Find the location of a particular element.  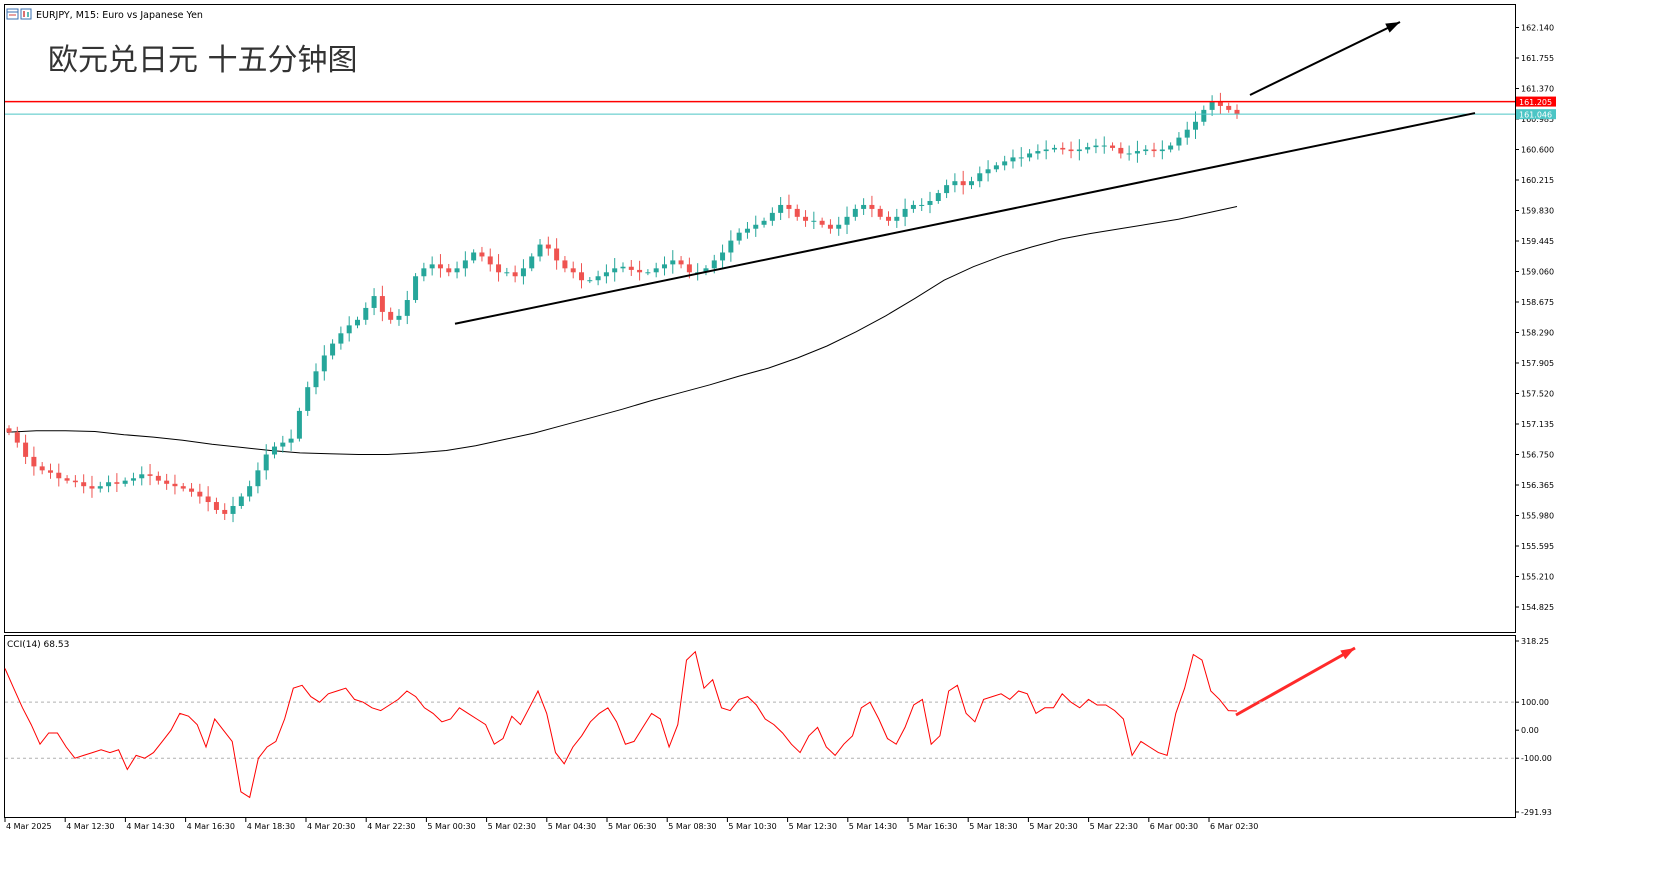

current-price-tag is located at coordinates (1536, 114).